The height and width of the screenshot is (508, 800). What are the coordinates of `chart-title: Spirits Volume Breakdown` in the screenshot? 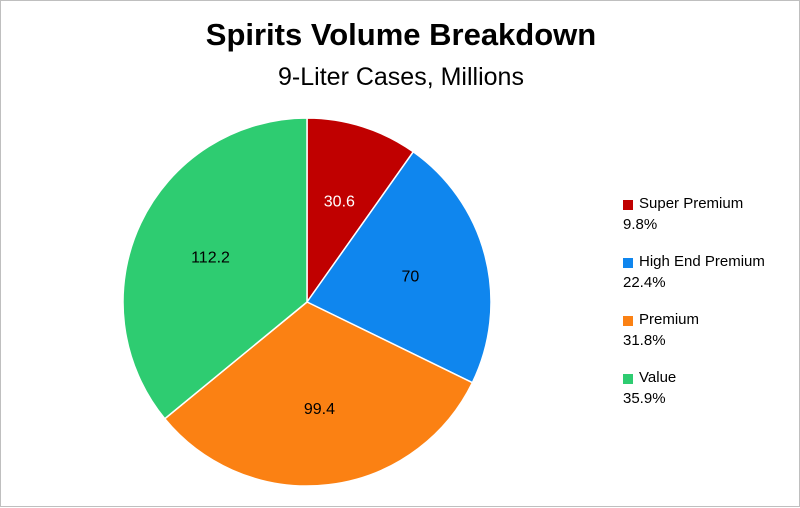 It's located at (401, 34).